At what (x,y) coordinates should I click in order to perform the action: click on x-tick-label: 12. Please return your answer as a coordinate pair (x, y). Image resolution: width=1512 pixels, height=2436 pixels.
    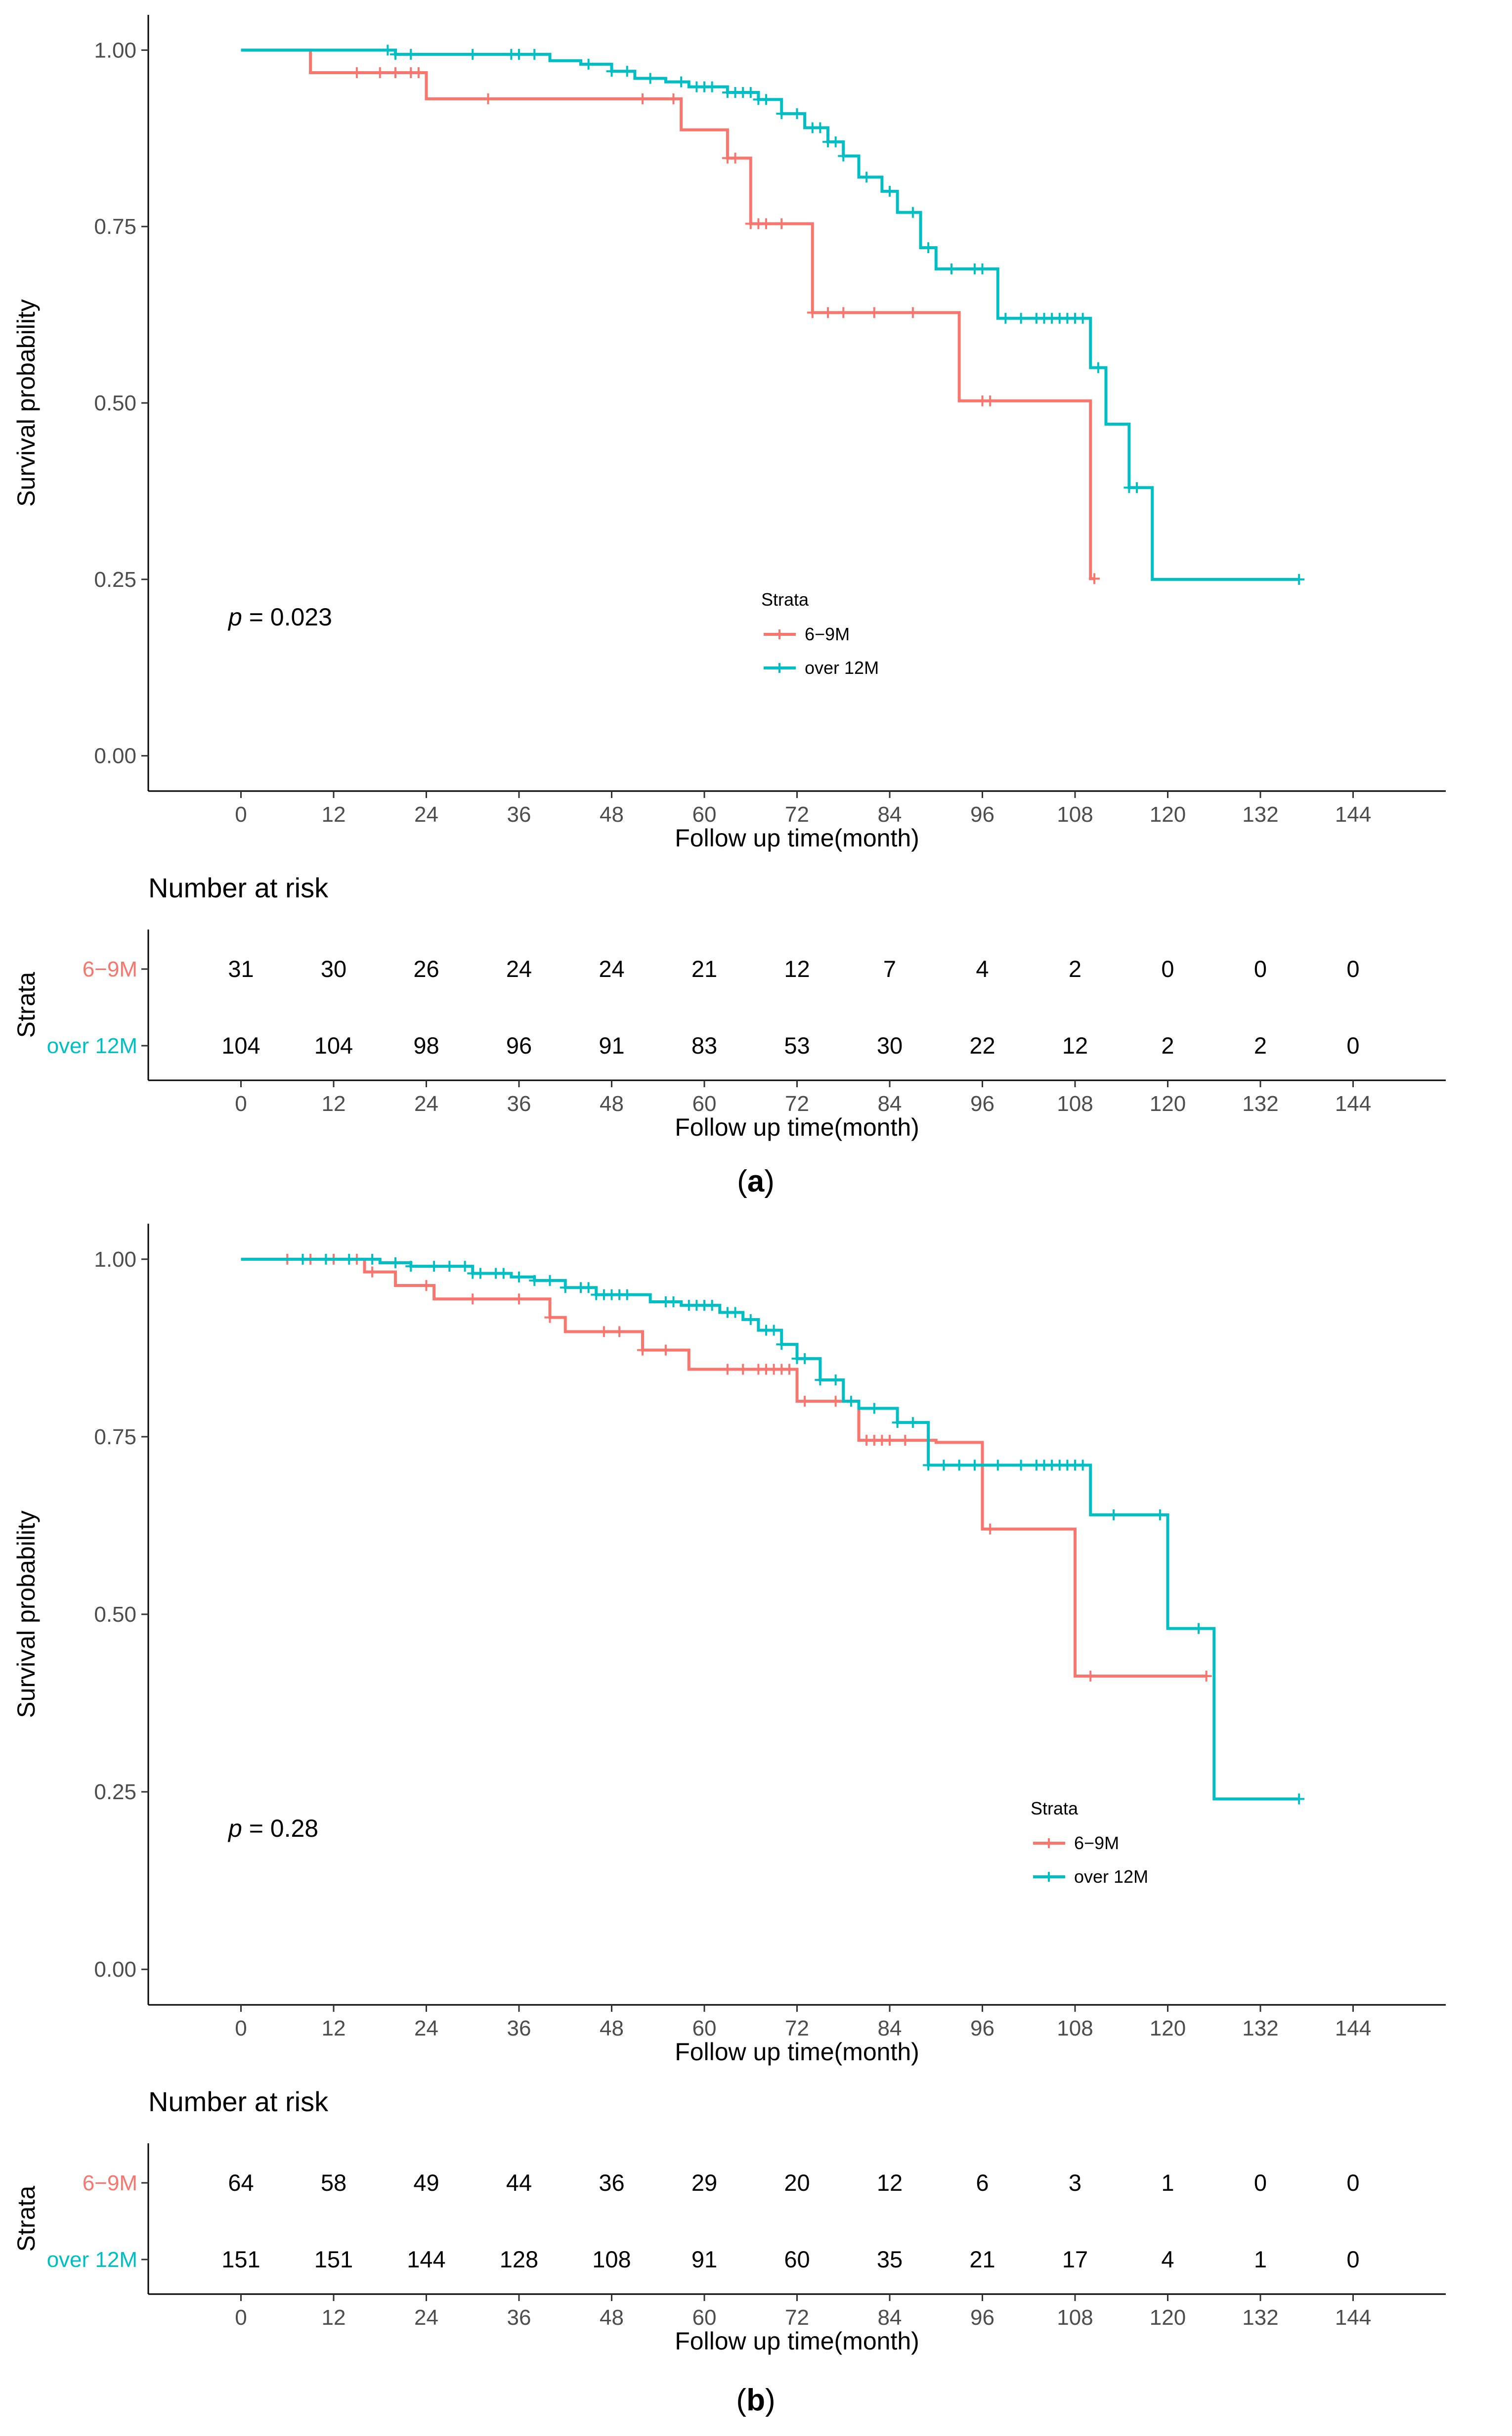
    Looking at the image, I should click on (334, 814).